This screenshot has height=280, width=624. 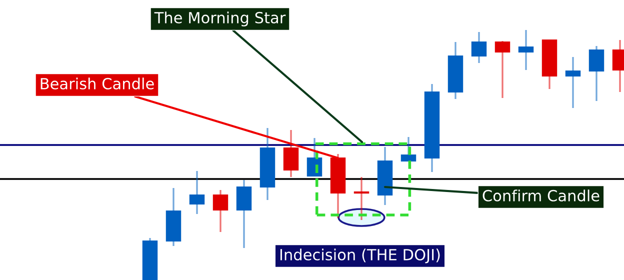 What do you see at coordinates (360, 256) in the screenshot?
I see `annotation: Indecision (THE DOJI)` at bounding box center [360, 256].